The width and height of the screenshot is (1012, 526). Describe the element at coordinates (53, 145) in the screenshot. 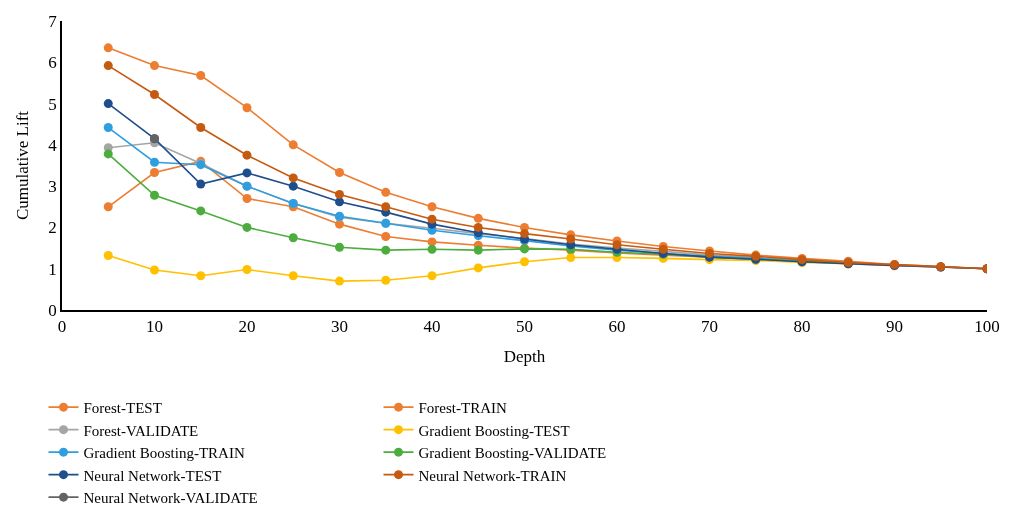

I see `y-tick-label: 4` at that location.